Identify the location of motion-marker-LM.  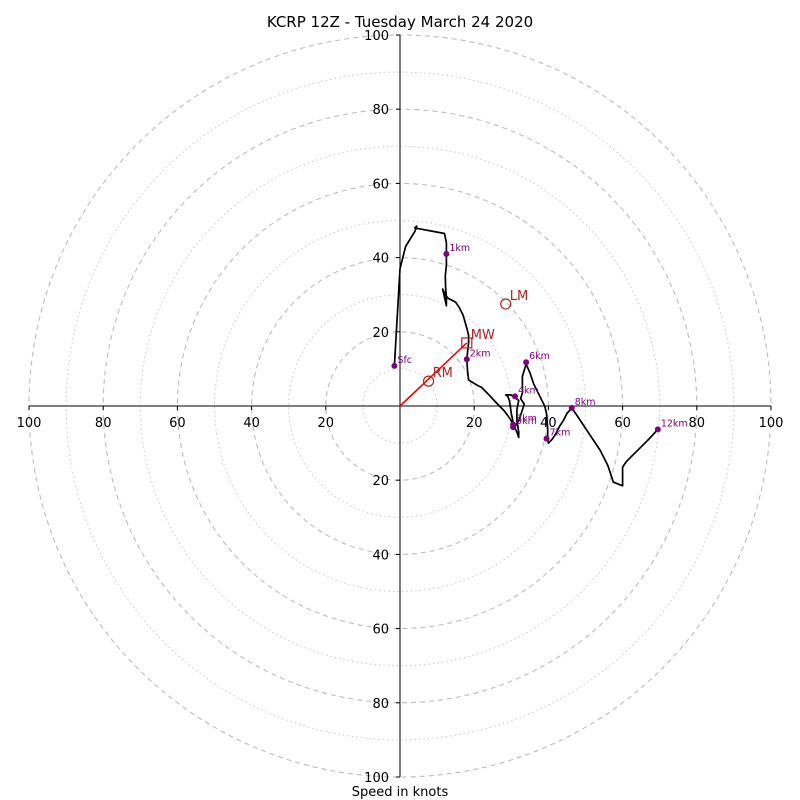
(506, 304).